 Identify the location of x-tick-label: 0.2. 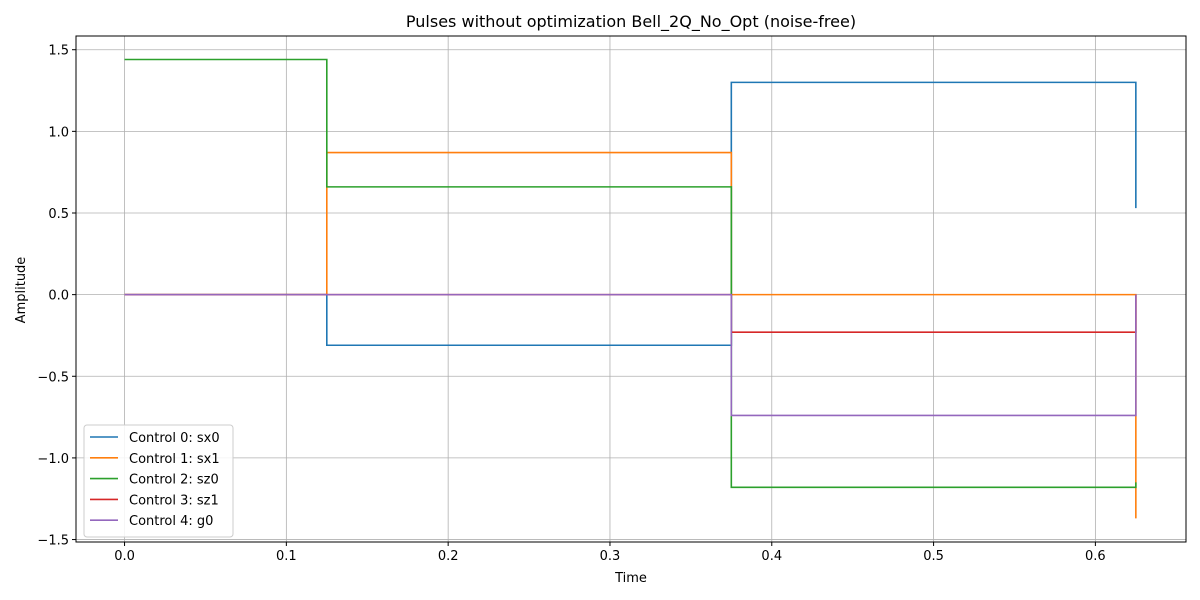
(448, 556).